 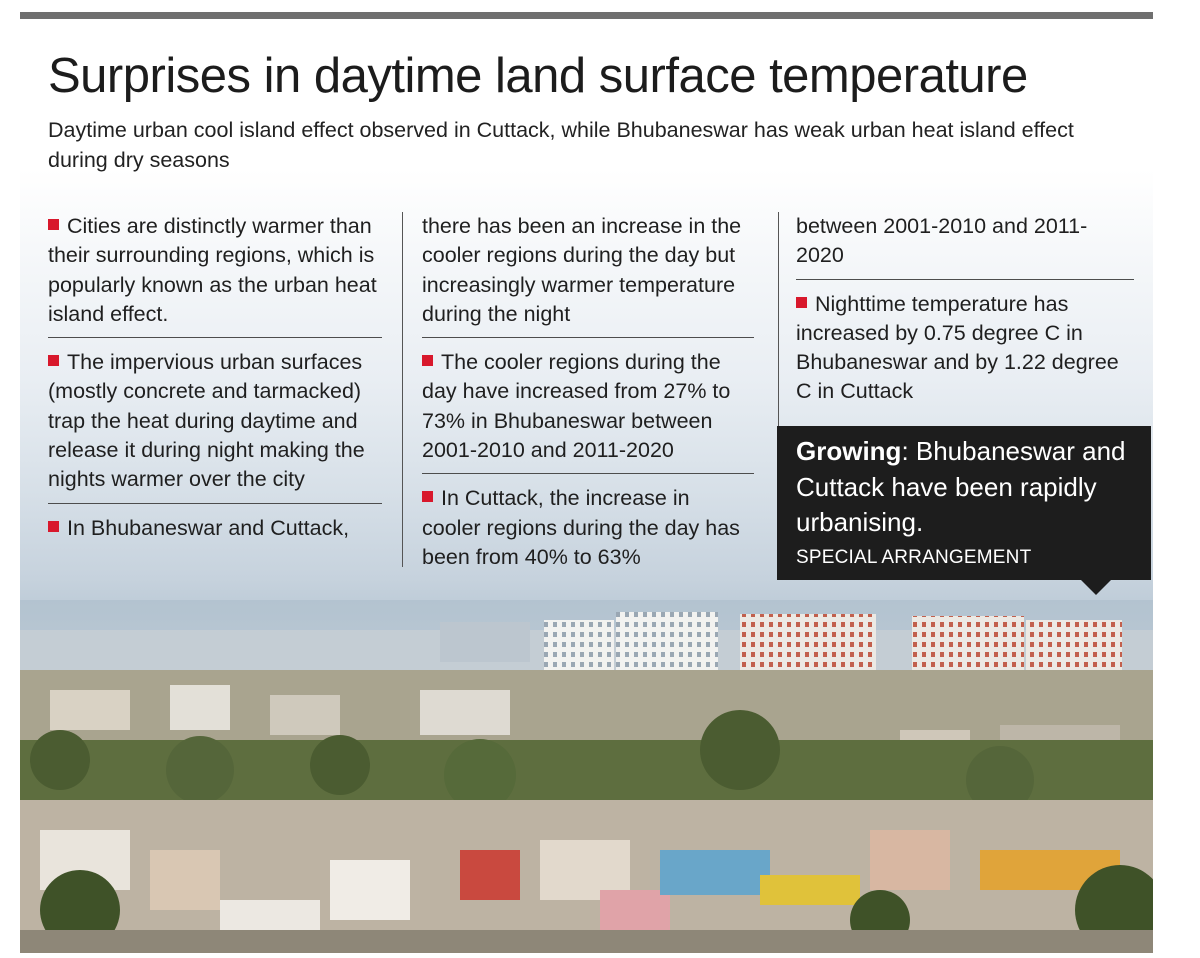 I want to click on caption-pointer-icon, so click(x=1096, y=587).